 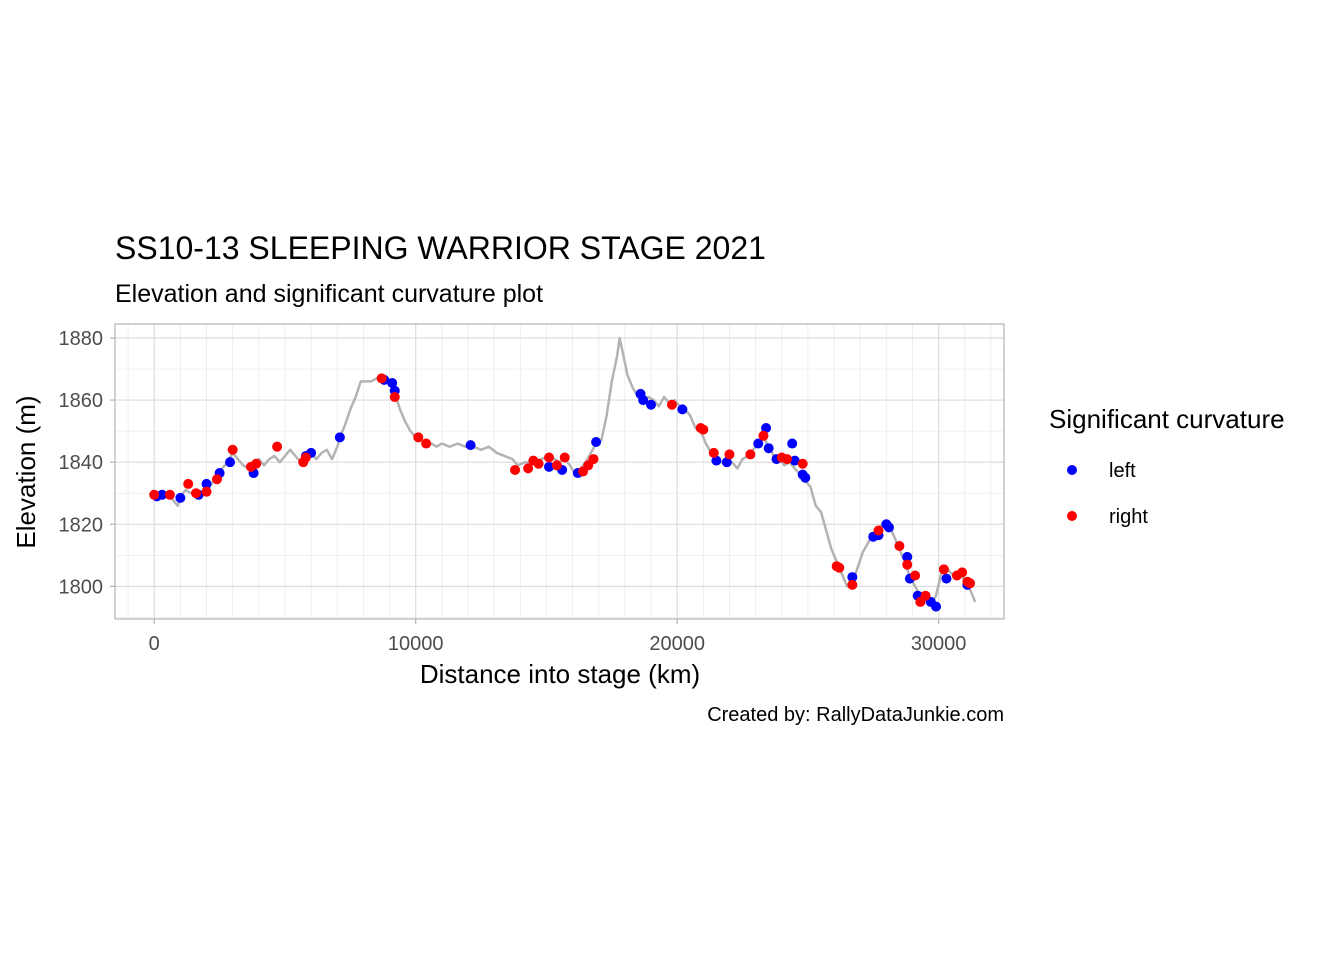 What do you see at coordinates (1107, 494) in the screenshot?
I see `legend-items: left right` at bounding box center [1107, 494].